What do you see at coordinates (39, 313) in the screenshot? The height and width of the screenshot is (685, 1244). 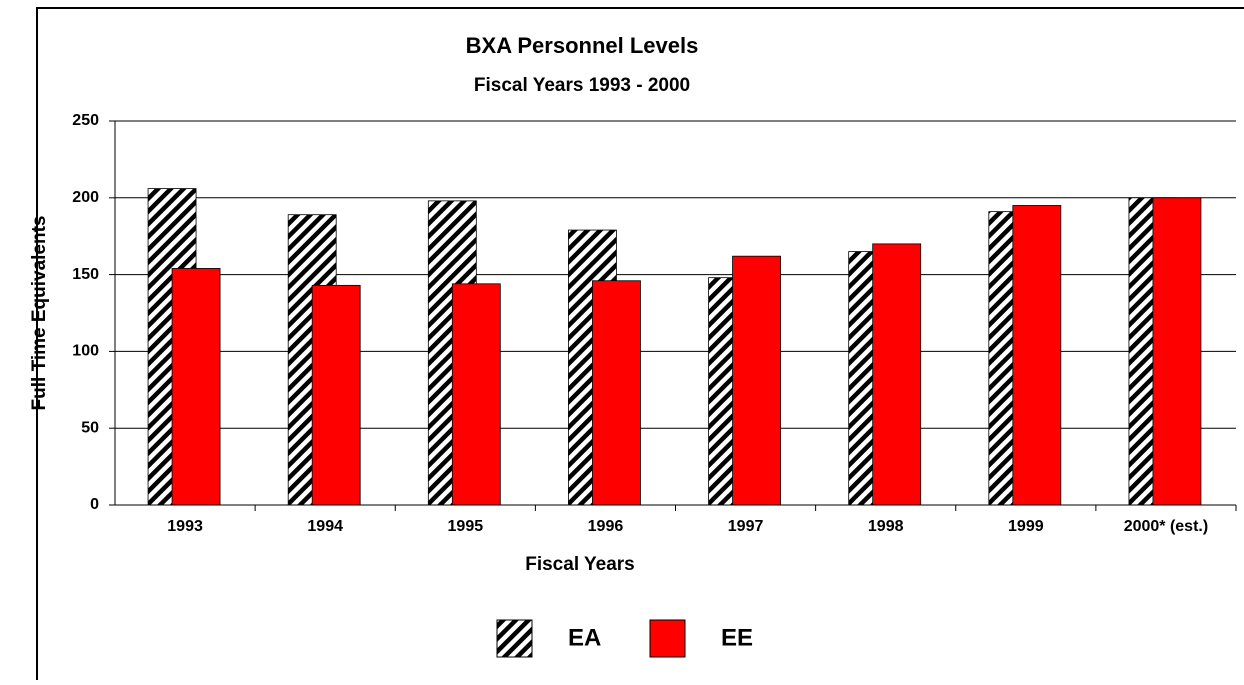 I see `y-axis-label: Full Time Equivalents` at bounding box center [39, 313].